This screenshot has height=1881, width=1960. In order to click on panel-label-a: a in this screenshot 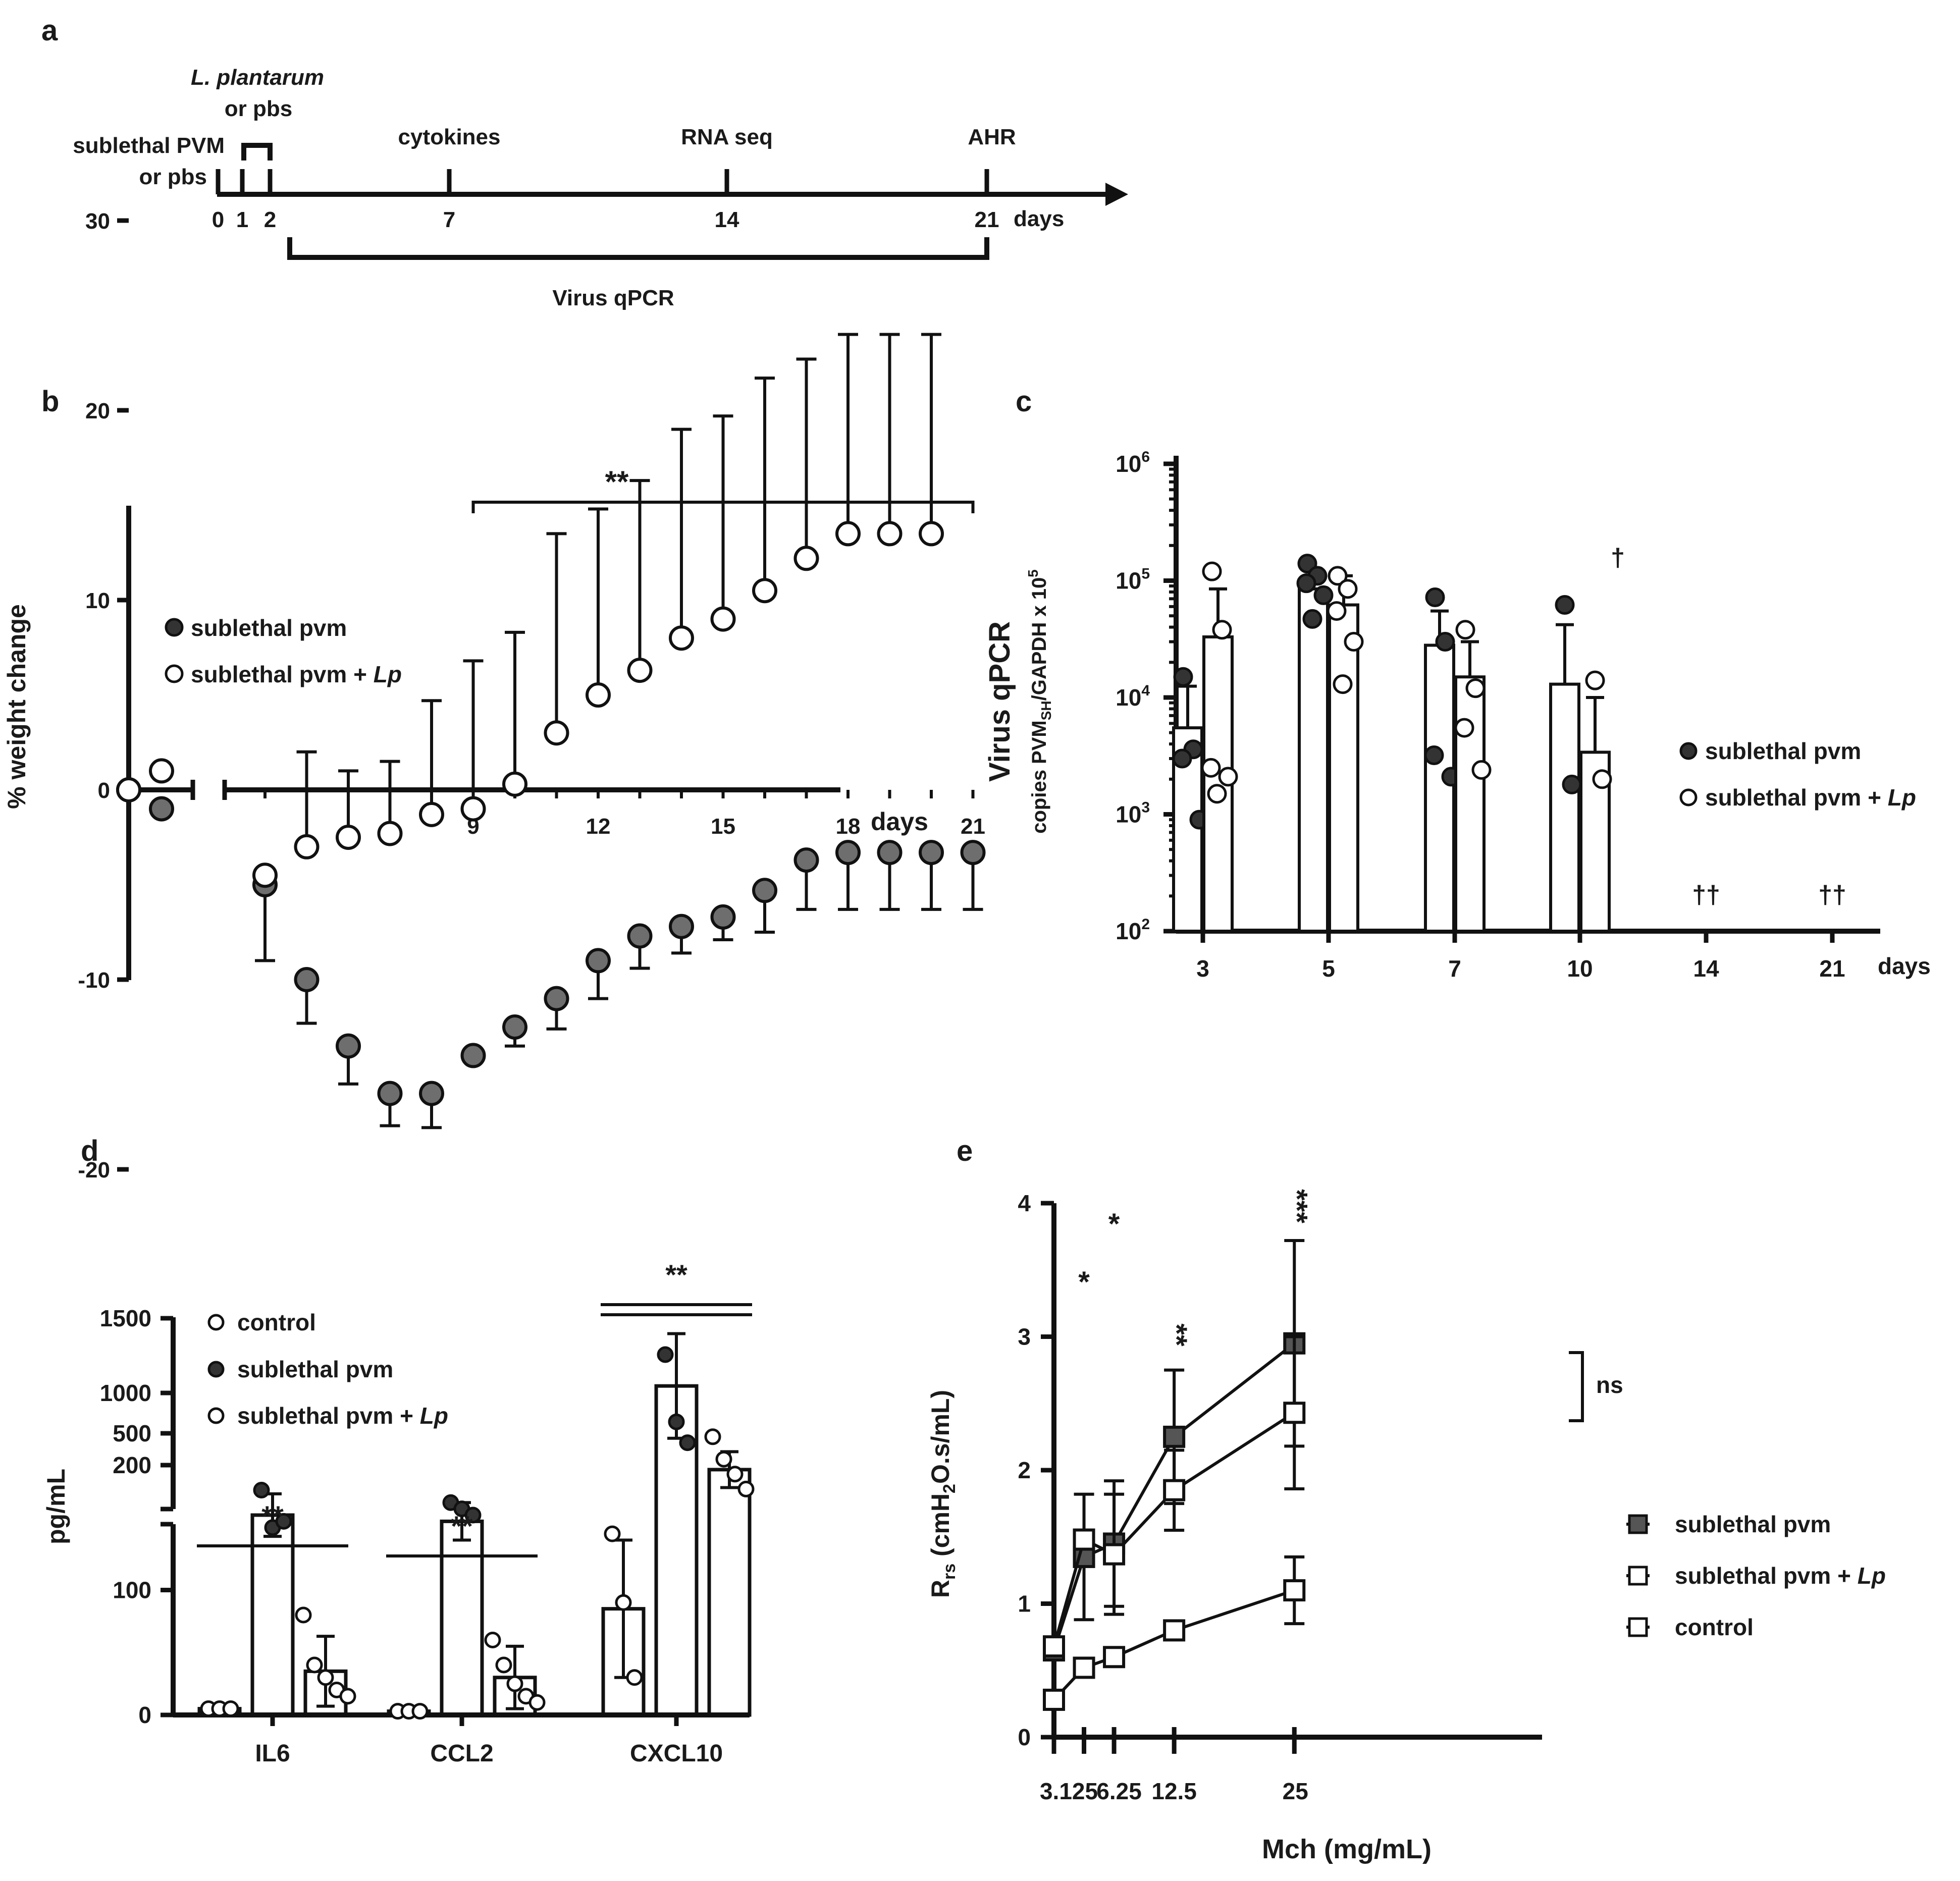, I will do `click(49, 31)`.